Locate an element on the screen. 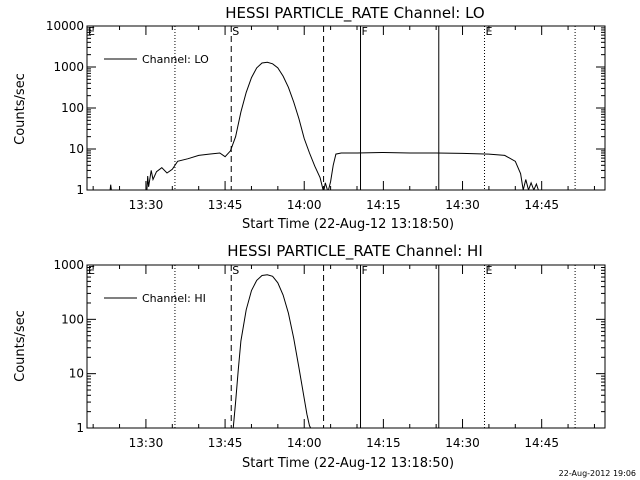 This screenshot has height=480, width=640. generation-timestamp: 22-Aug-2012 19:06 is located at coordinates (597, 473).